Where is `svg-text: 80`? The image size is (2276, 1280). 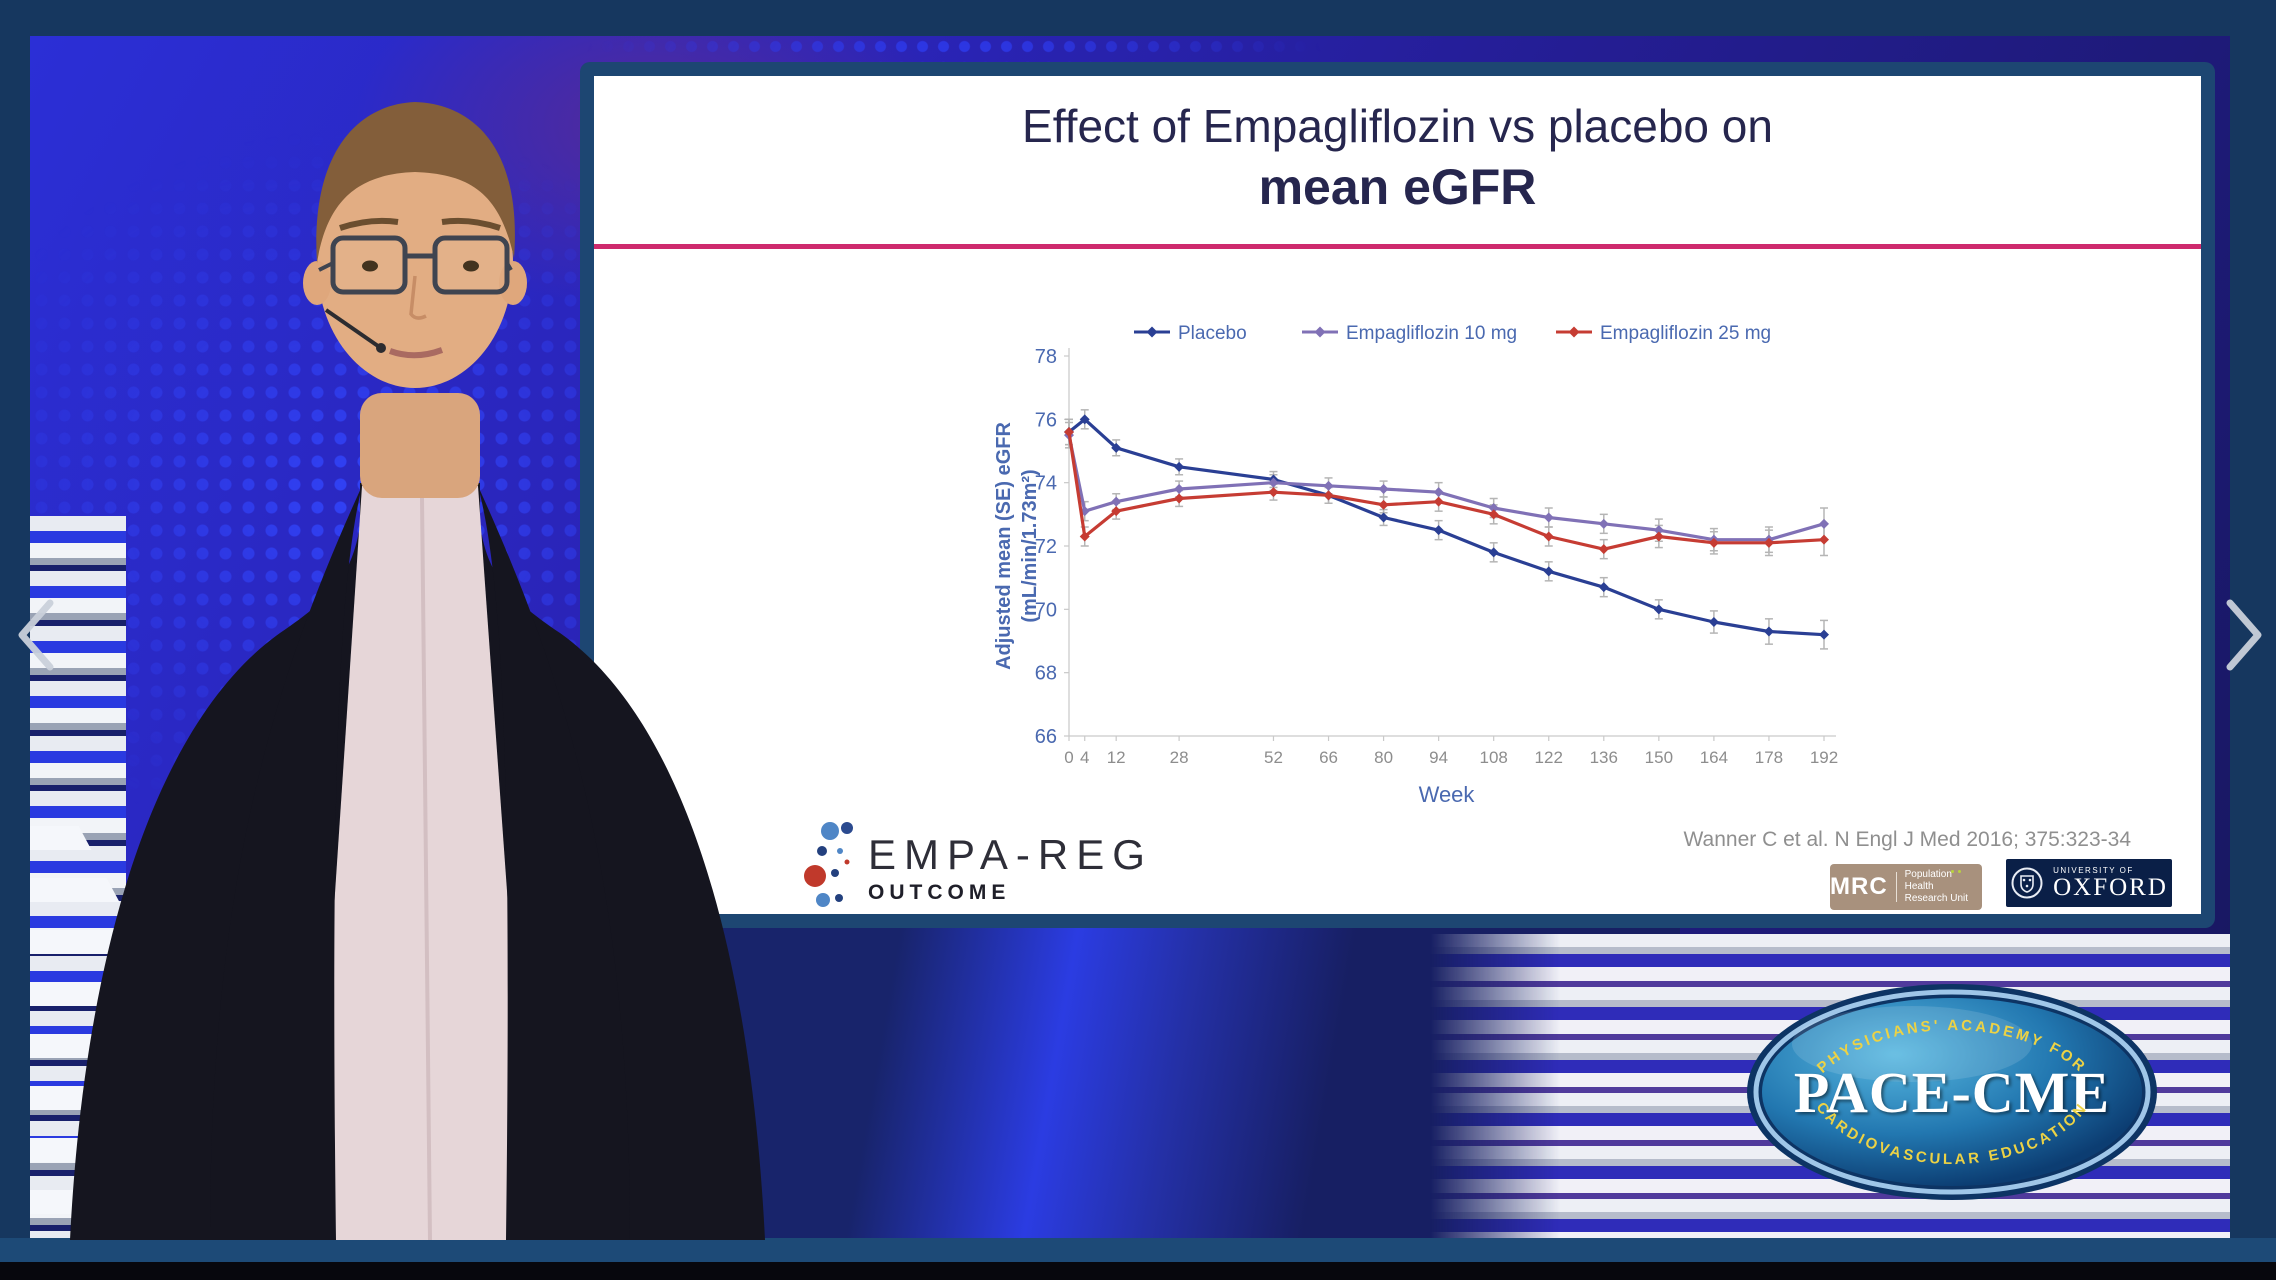
svg-text: 80 is located at coordinates (1383, 757).